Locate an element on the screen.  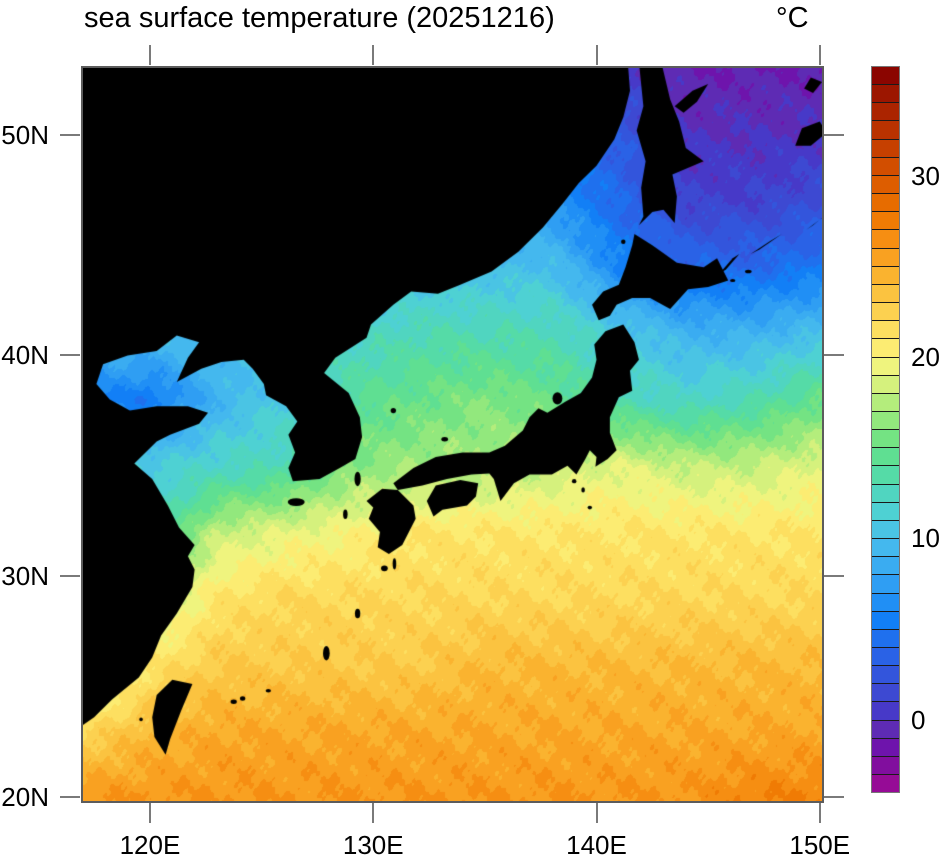
lon-tick-label: 150E is located at coordinates (820, 845).